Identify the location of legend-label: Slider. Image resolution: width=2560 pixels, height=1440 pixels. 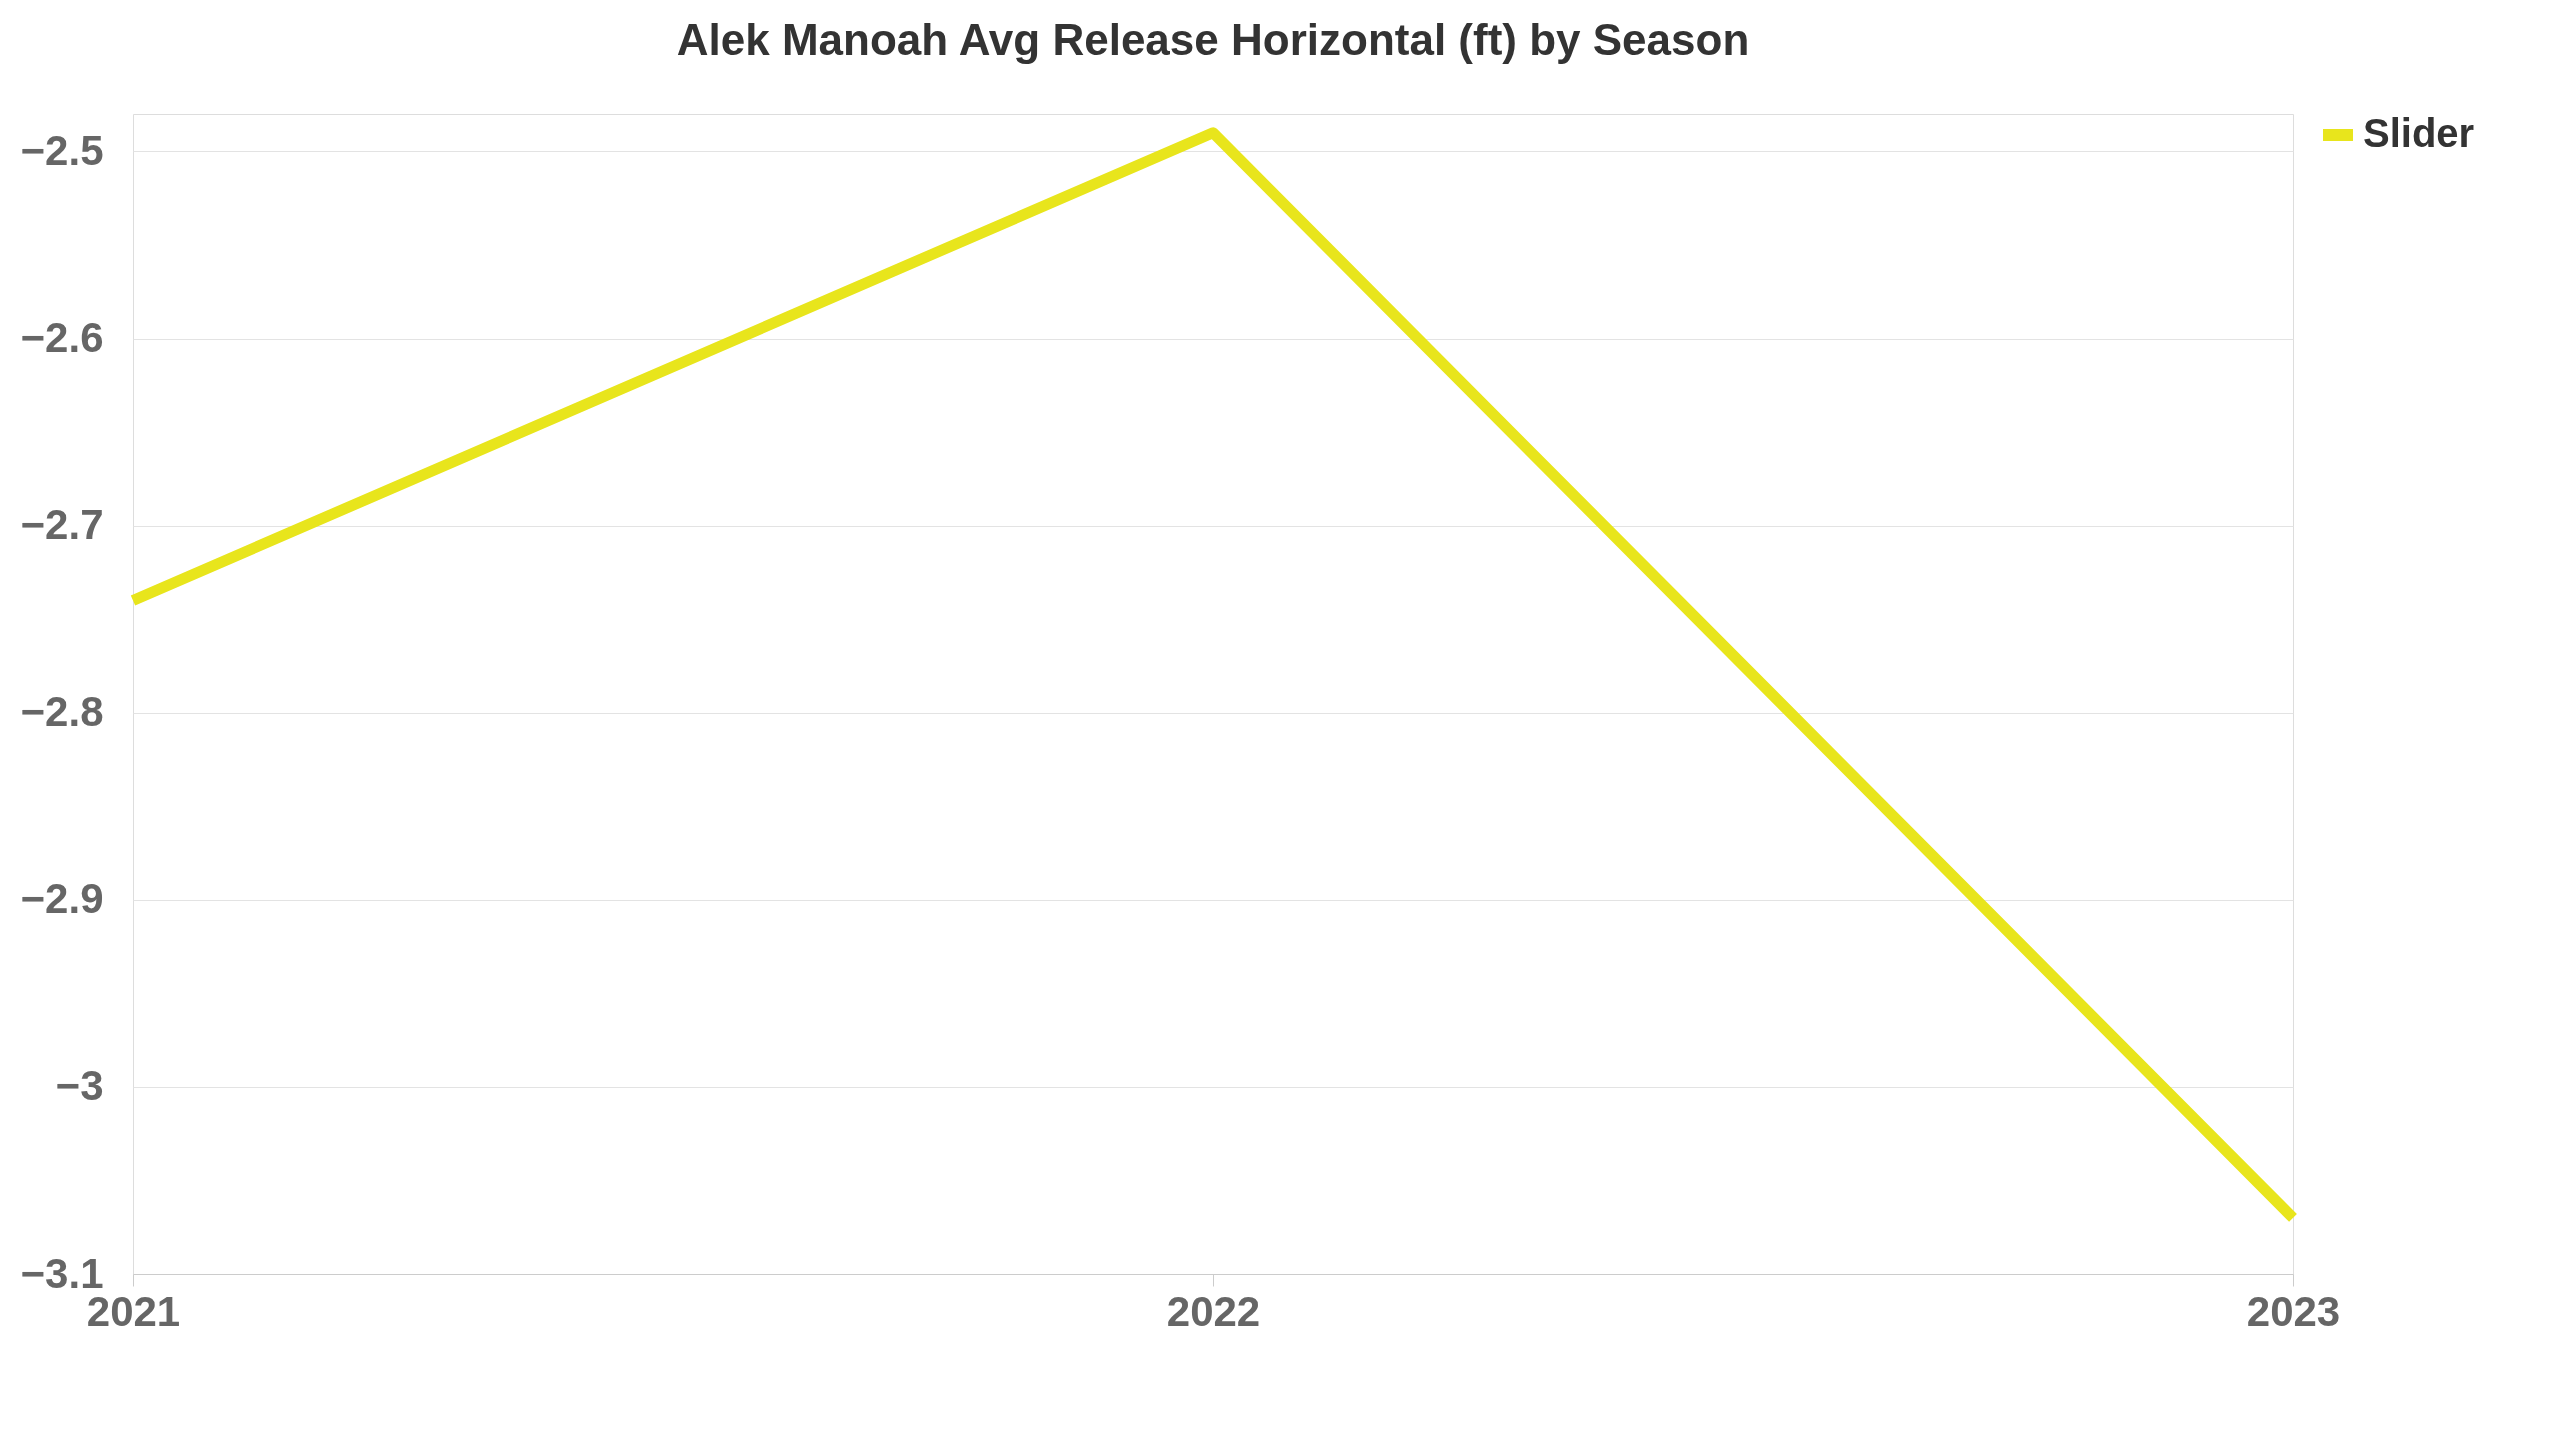
(2419, 133).